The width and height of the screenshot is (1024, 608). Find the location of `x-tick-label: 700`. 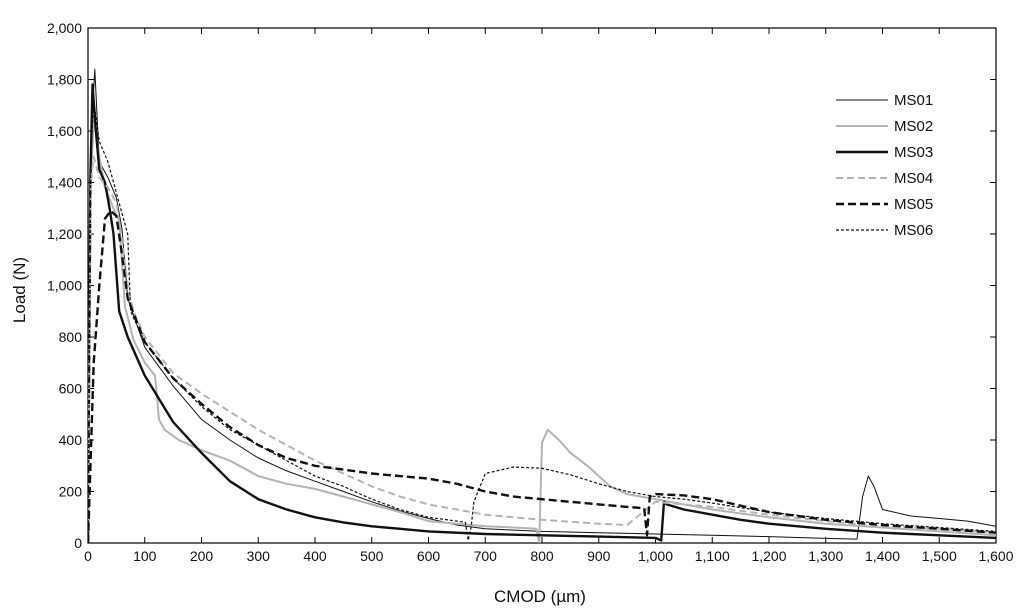

x-tick-label: 700 is located at coordinates (486, 556).